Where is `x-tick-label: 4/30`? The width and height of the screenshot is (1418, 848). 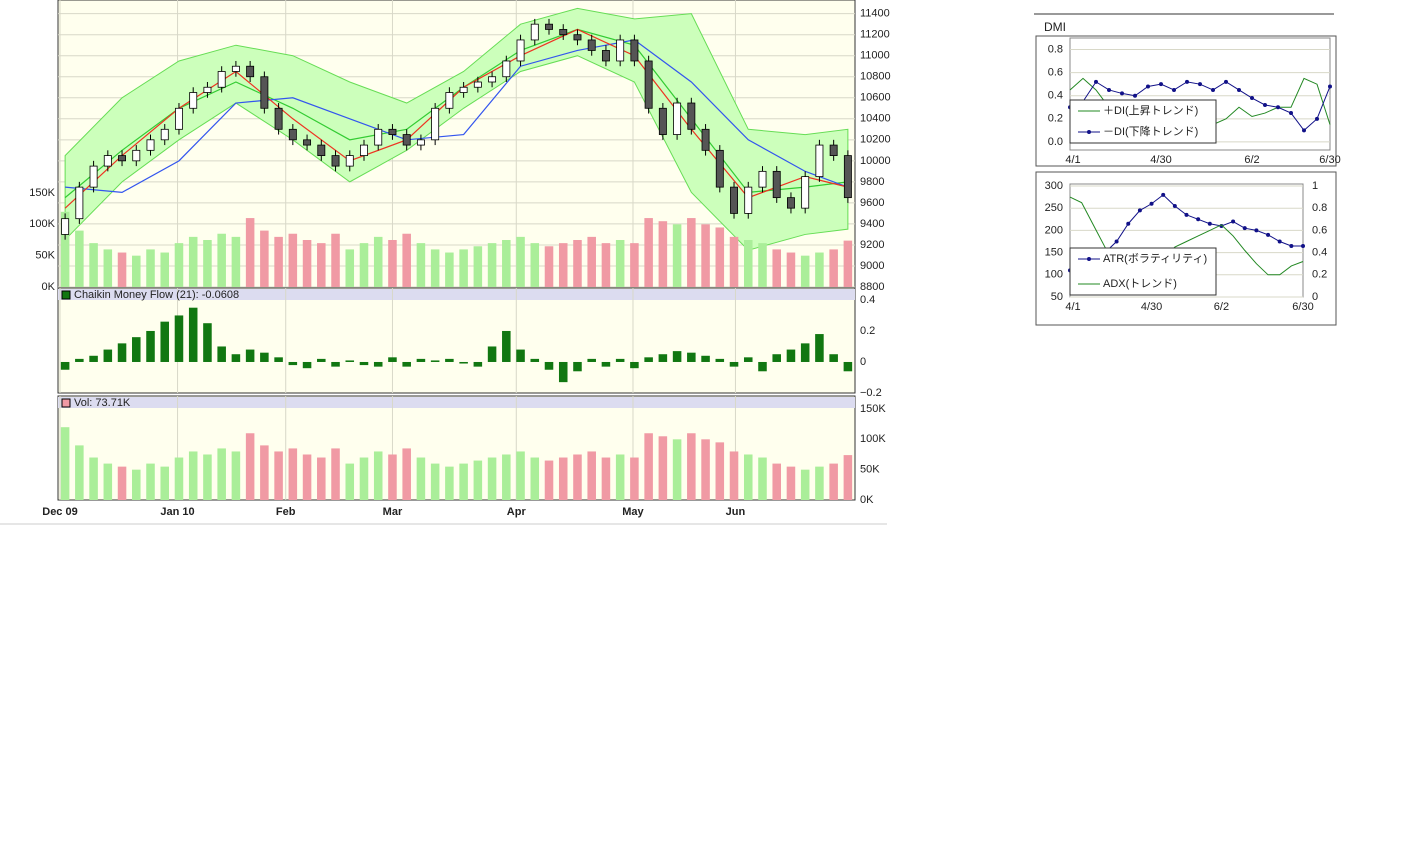
x-tick-label: 4/30 is located at coordinates (1151, 307).